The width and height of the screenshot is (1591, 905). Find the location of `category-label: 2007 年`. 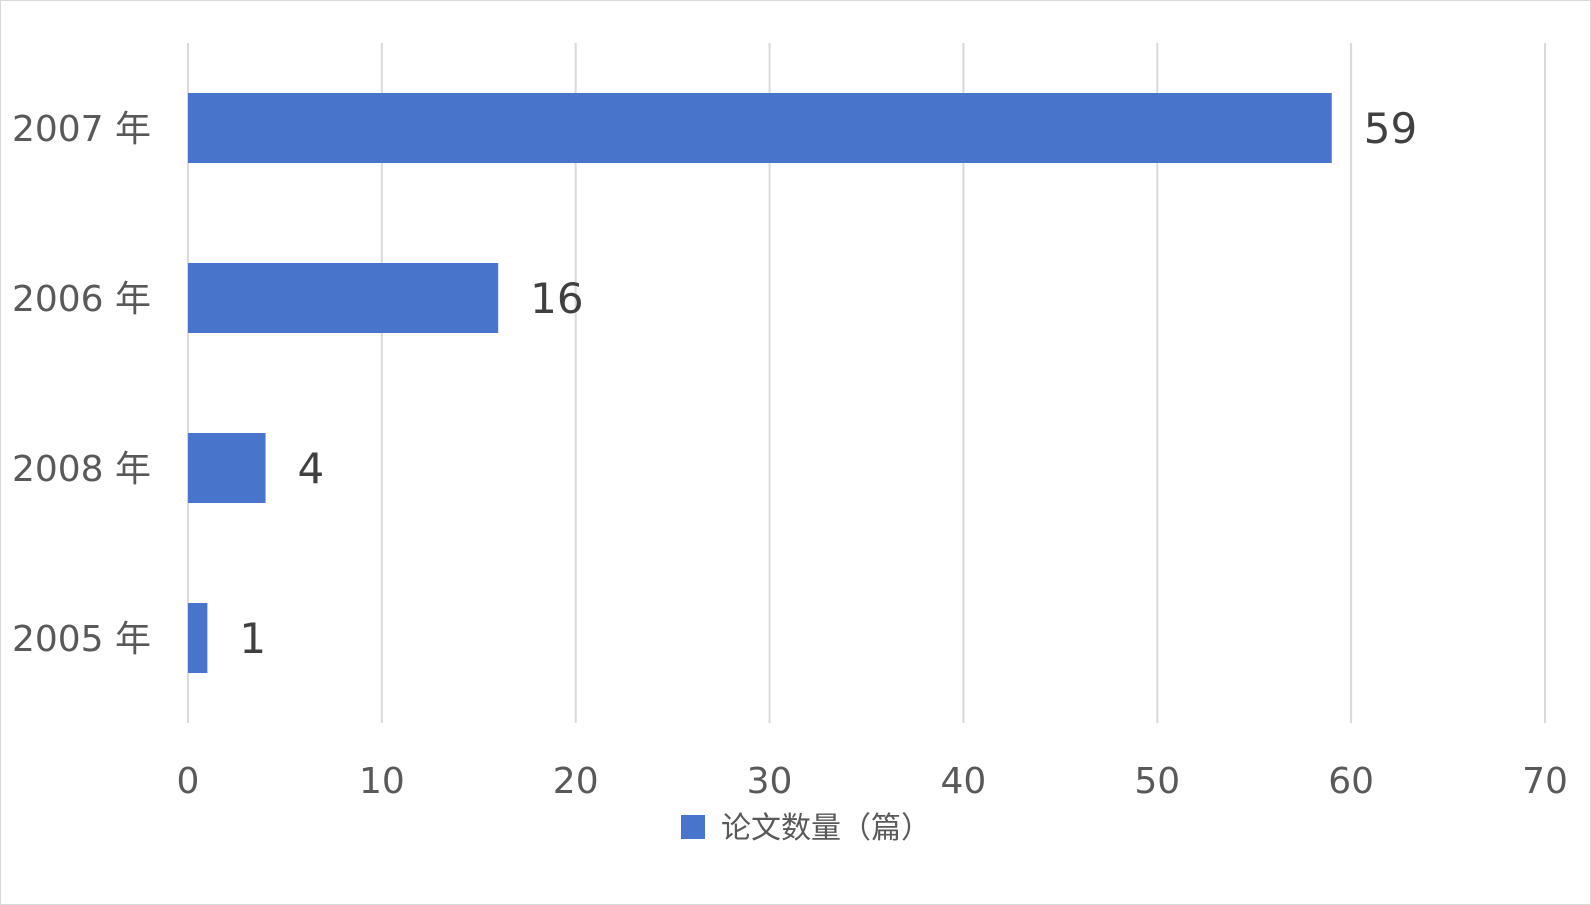

category-label: 2007 年 is located at coordinates (81, 129).